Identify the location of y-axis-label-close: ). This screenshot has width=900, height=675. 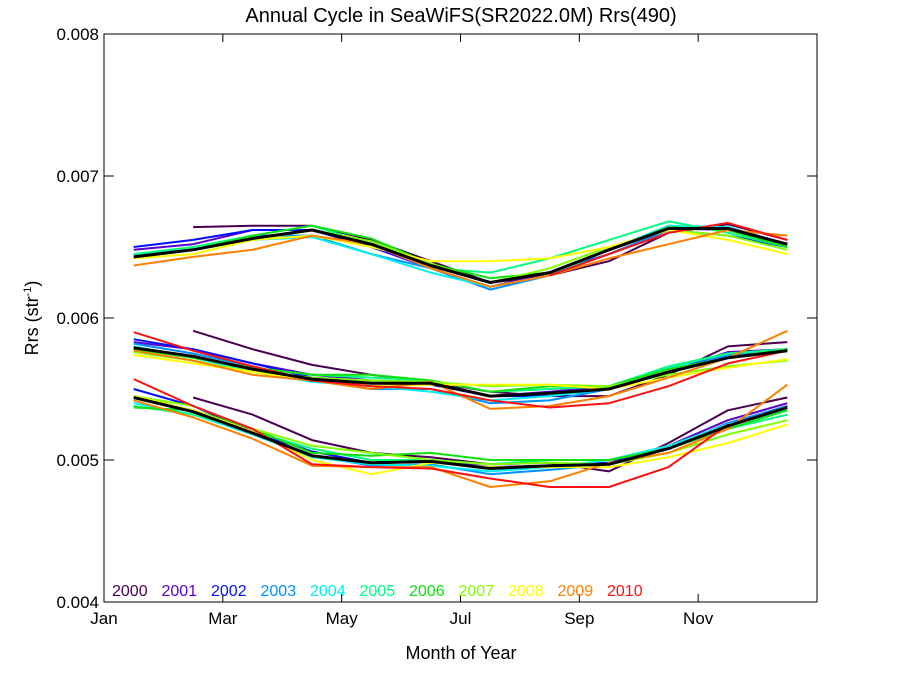
(32, 284).